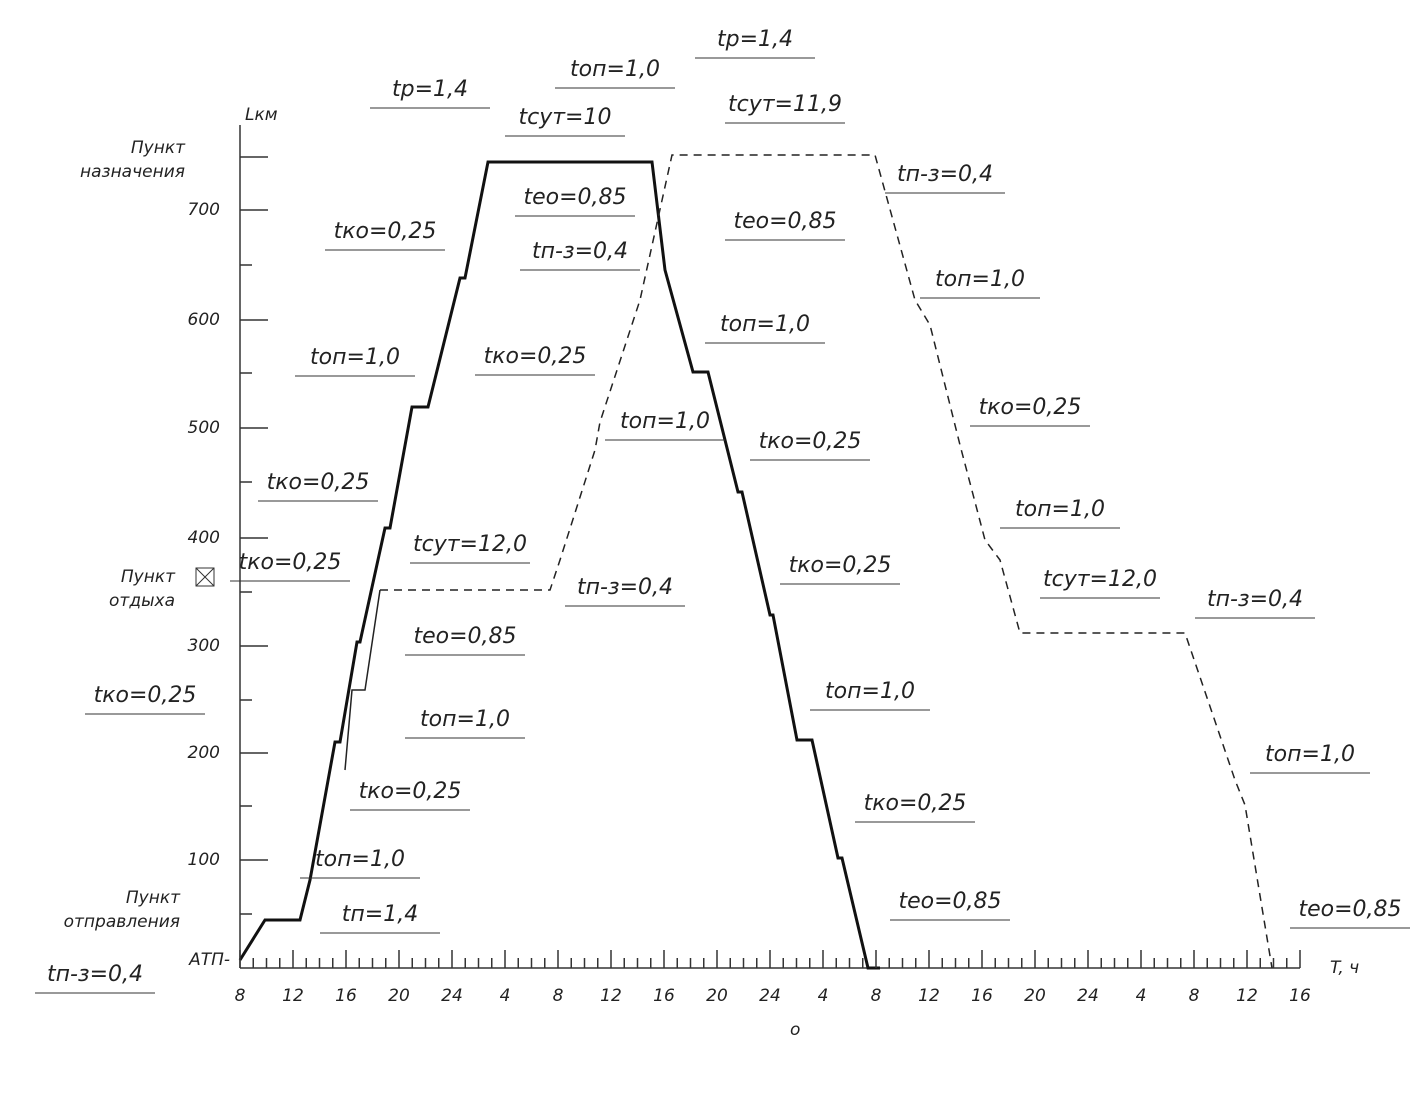 The height and width of the screenshot is (1102, 1425). What do you see at coordinates (204, 428) in the screenshot?
I see `y-tick-label: 500` at bounding box center [204, 428].